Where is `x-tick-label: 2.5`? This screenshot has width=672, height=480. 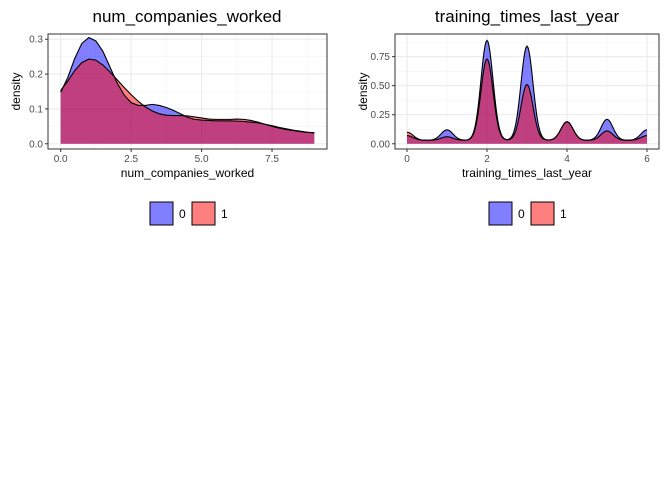 x-tick-label: 2.5 is located at coordinates (131, 159).